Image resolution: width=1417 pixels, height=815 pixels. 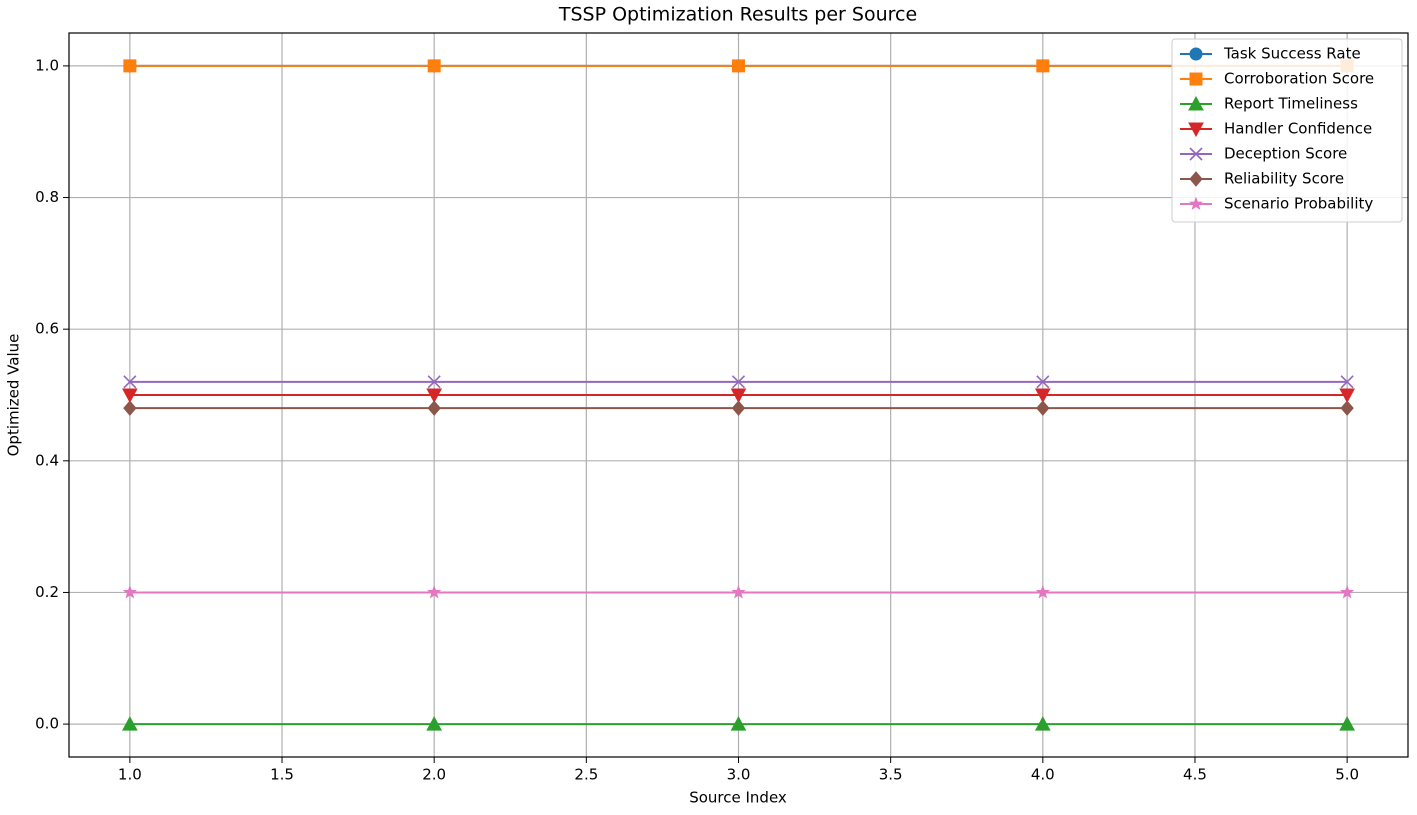 What do you see at coordinates (47, 592) in the screenshot?
I see `y-tick-label: 0.2` at bounding box center [47, 592].